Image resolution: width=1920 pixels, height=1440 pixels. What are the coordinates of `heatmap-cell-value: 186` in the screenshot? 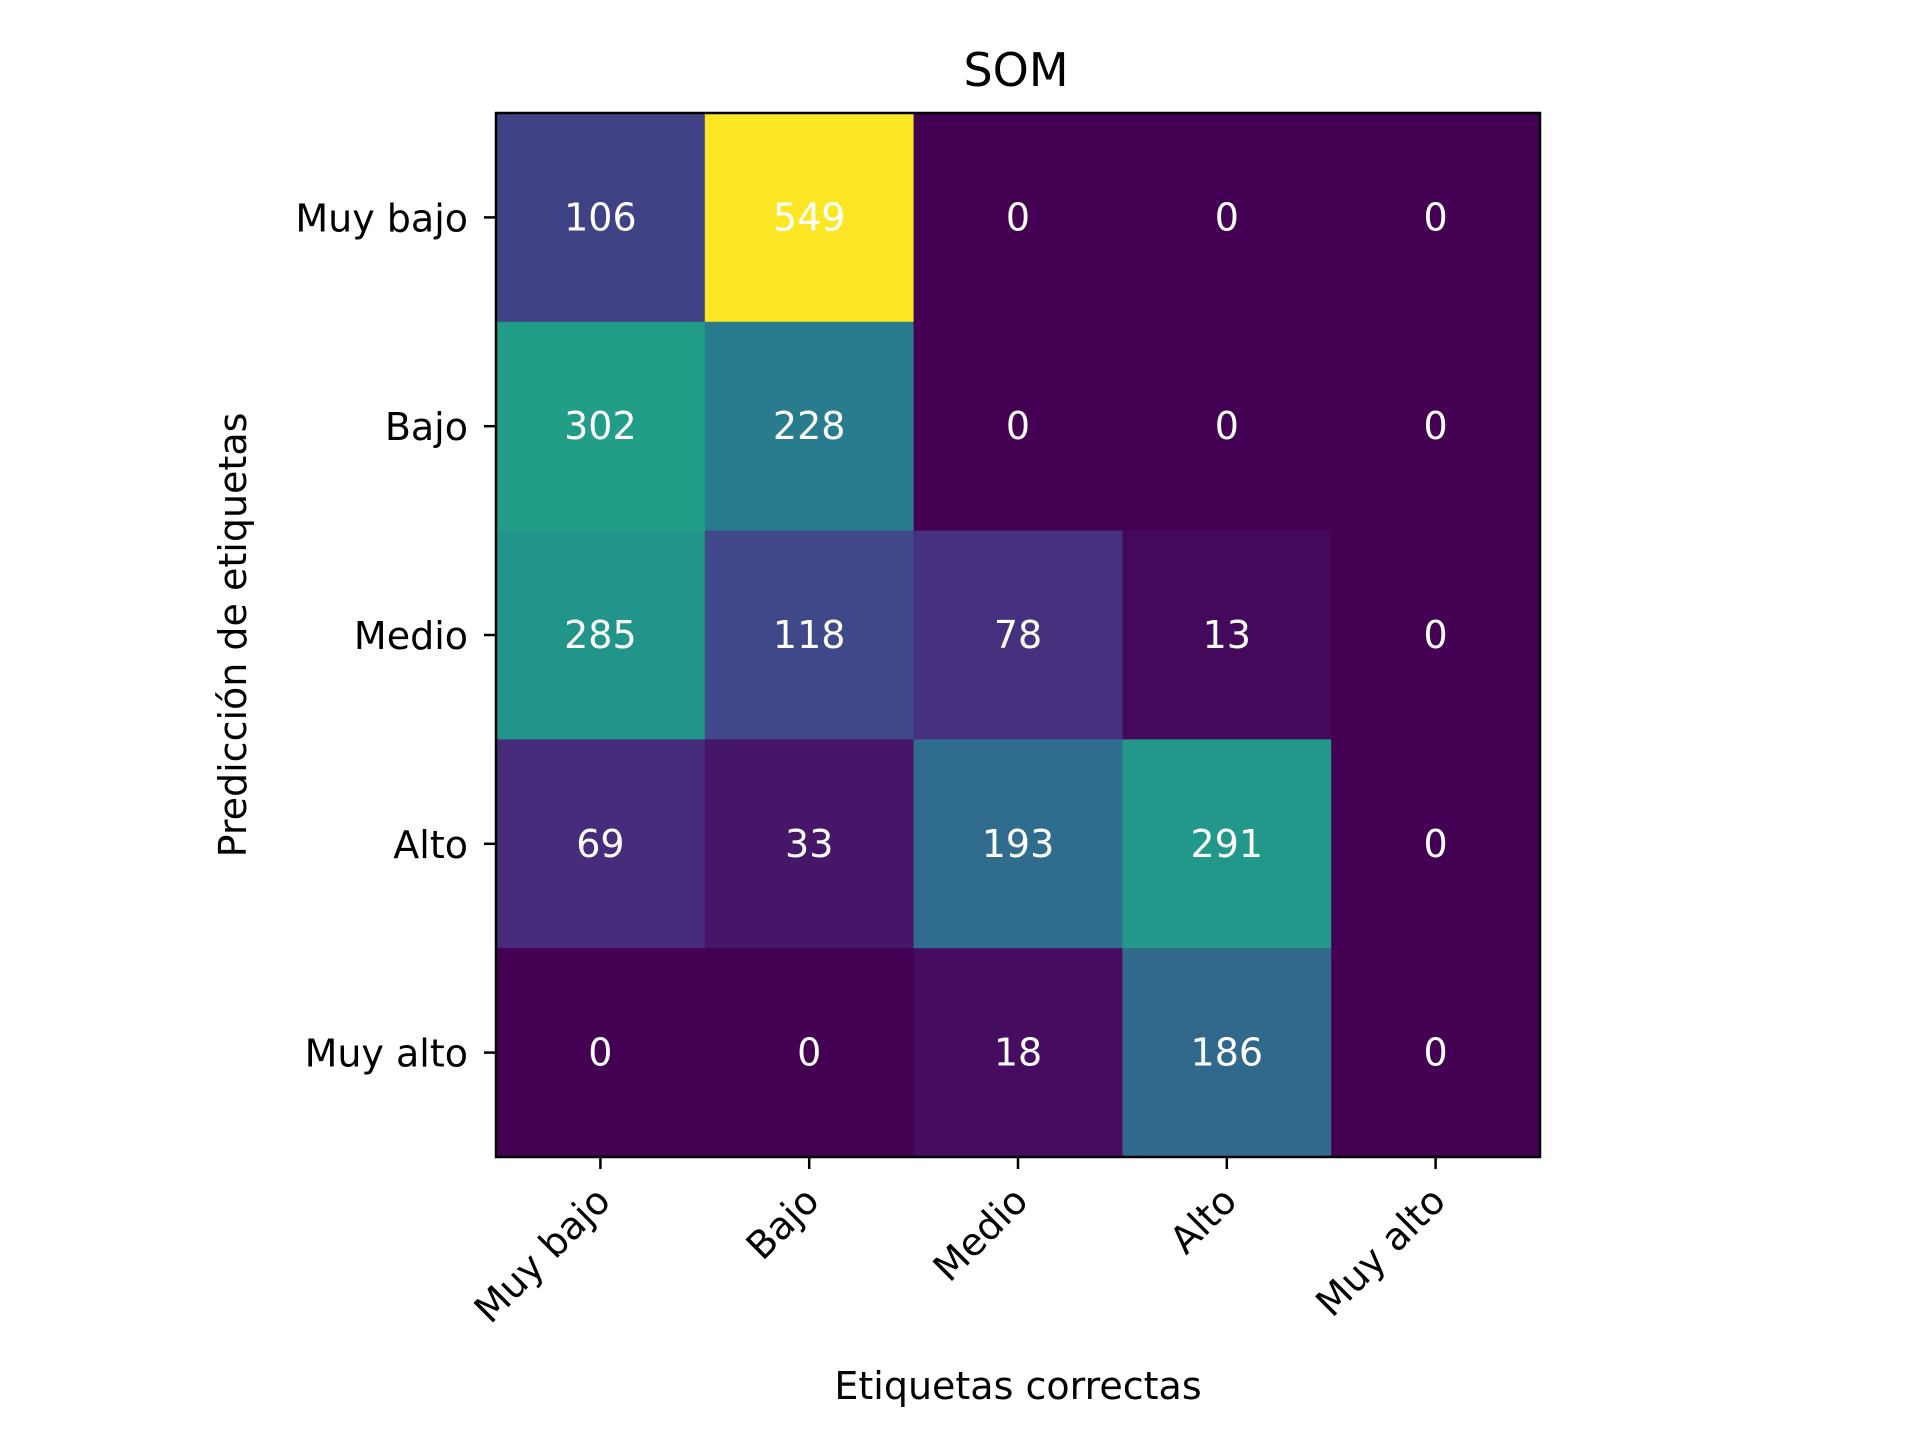 It's located at (1227, 1053).